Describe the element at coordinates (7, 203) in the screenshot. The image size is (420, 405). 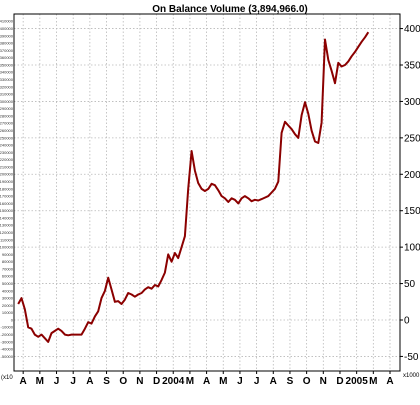
I see `left-tick-label: 160000` at that location.